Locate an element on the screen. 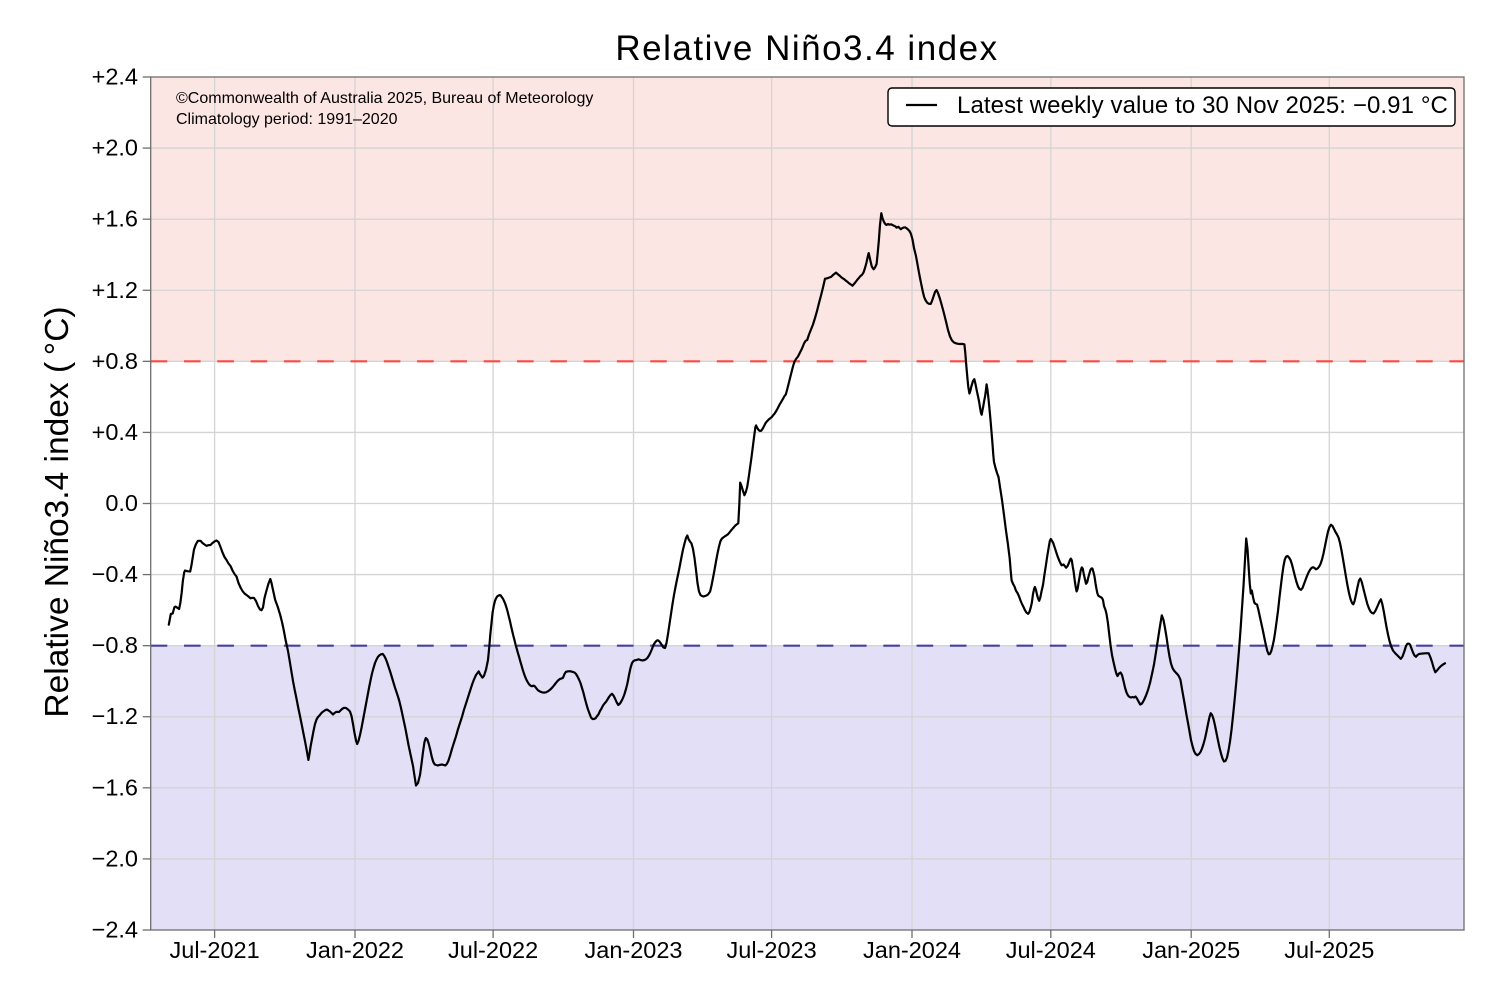 The height and width of the screenshot is (1005, 1500). svg-text: Jan-2025 is located at coordinates (1191, 950).